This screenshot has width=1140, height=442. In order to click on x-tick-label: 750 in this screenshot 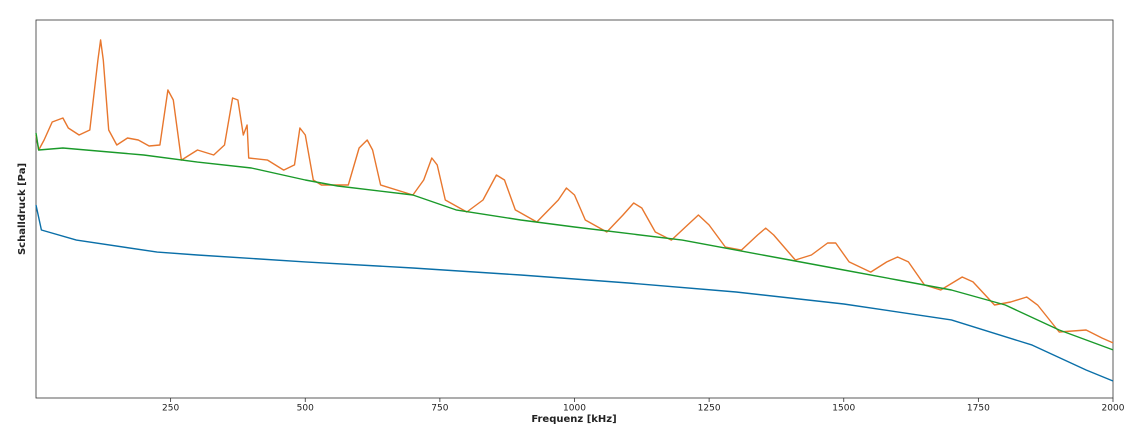, I will do `click(439, 409)`.